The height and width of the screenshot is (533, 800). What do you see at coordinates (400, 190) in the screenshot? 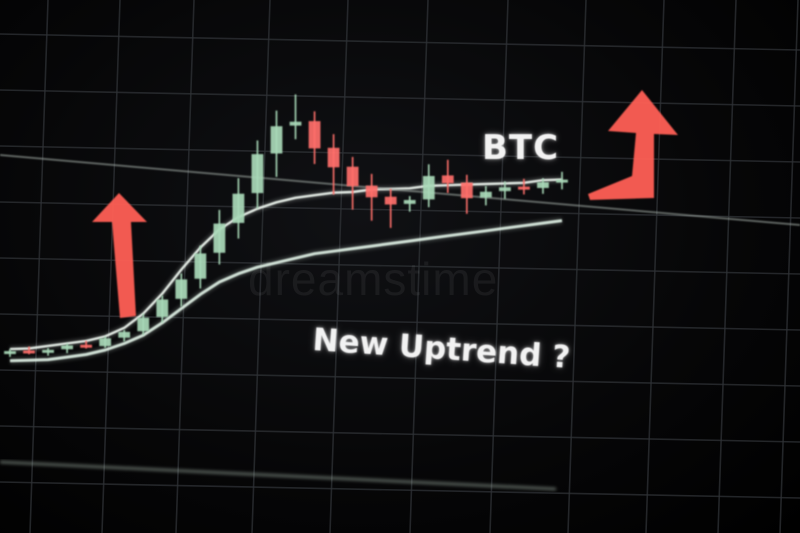
I see `support-line` at bounding box center [400, 190].